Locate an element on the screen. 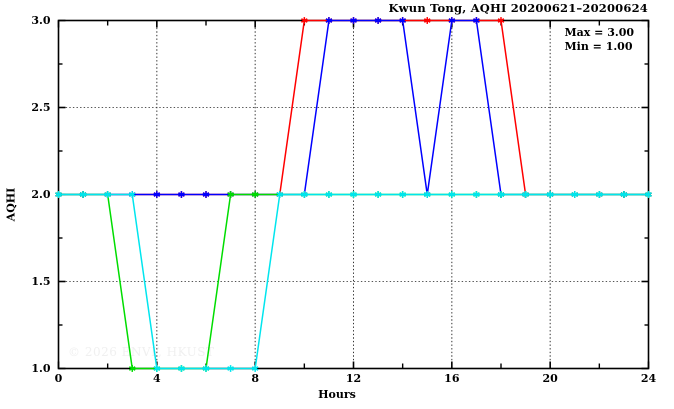 The width and height of the screenshot is (674, 409). max-annotation: Max = 3.00 is located at coordinates (599, 32).